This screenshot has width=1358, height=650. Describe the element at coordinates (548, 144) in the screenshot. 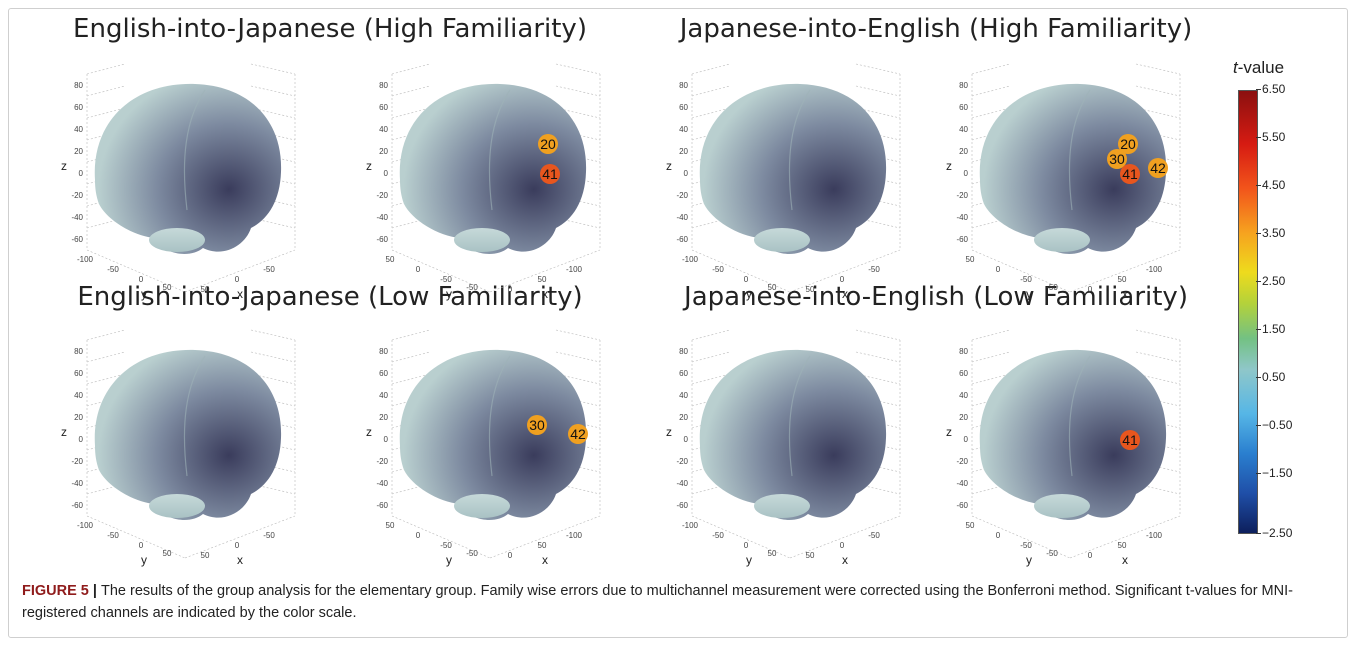

I see `channel-marker-20: 20` at that location.